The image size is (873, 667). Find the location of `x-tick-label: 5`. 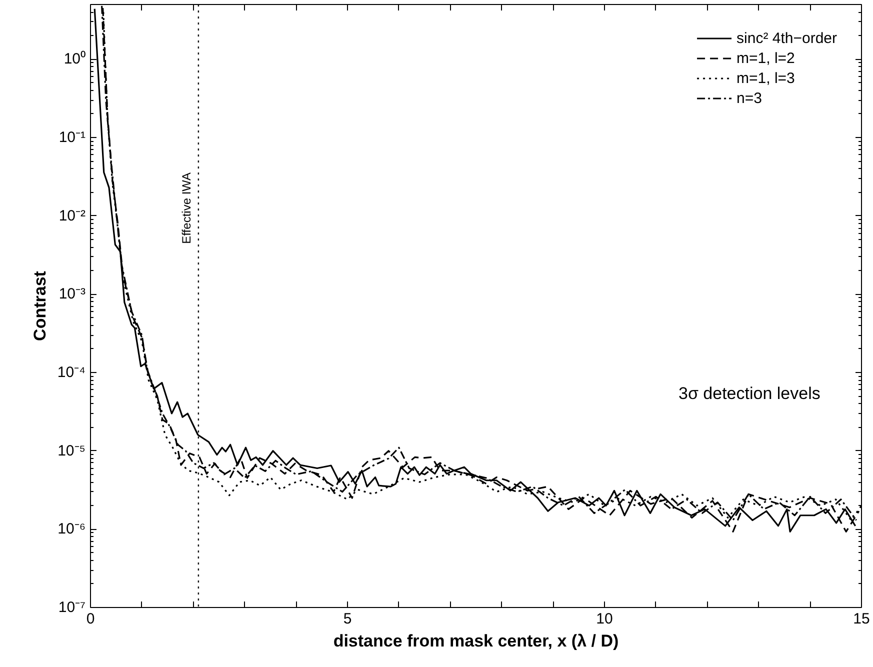

x-tick-label: 5 is located at coordinates (347, 619).